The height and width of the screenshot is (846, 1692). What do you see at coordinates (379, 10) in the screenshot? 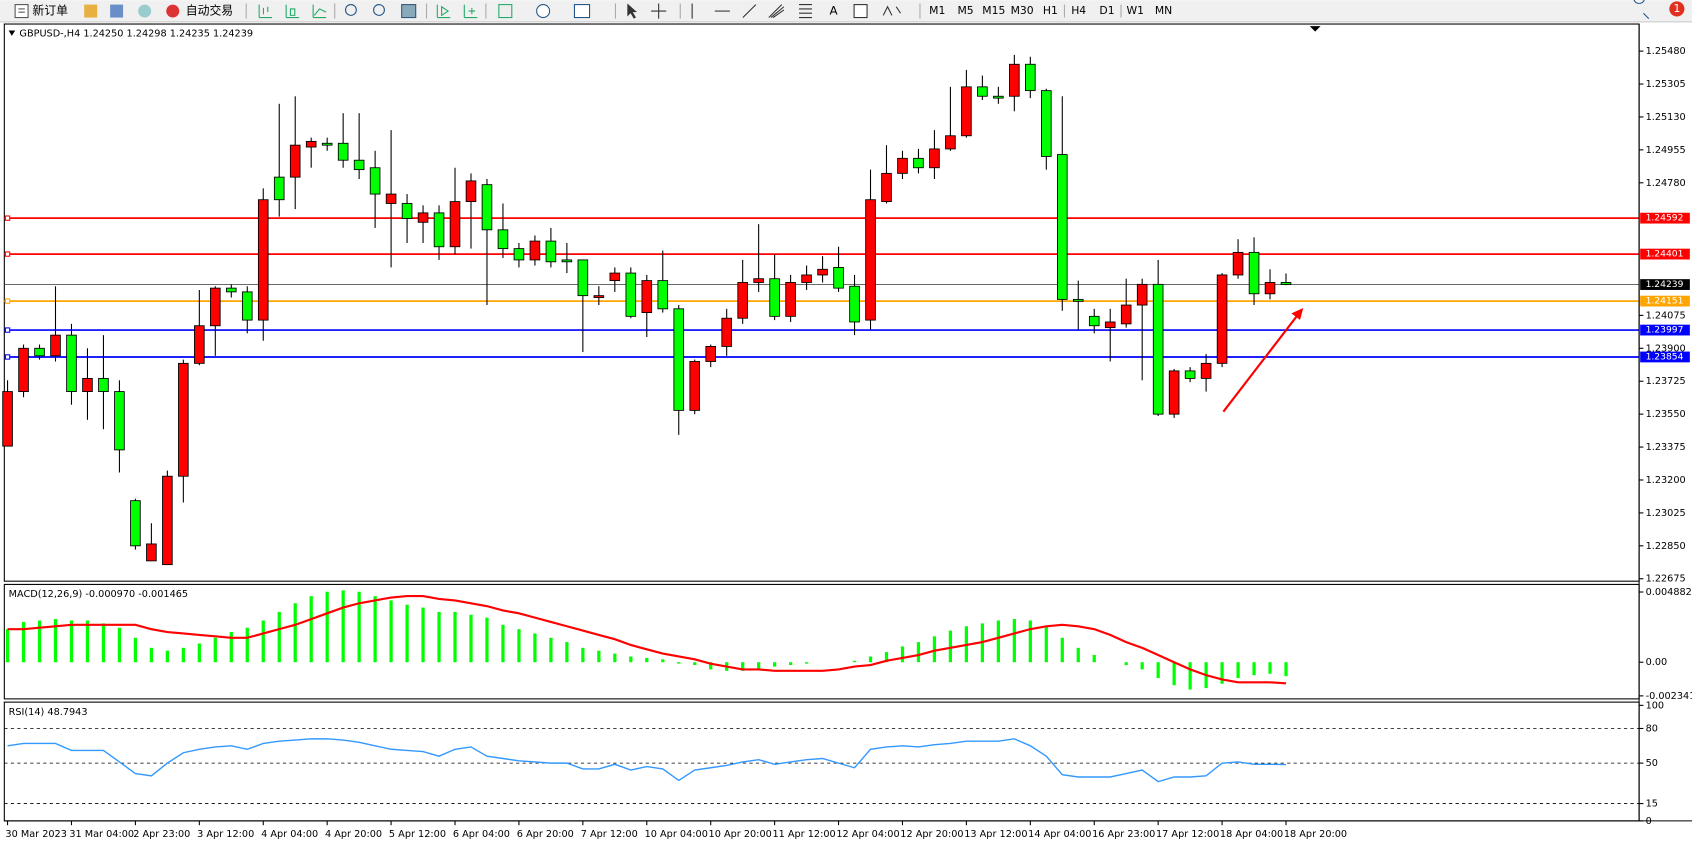
I see `zoom-out` at bounding box center [379, 10].